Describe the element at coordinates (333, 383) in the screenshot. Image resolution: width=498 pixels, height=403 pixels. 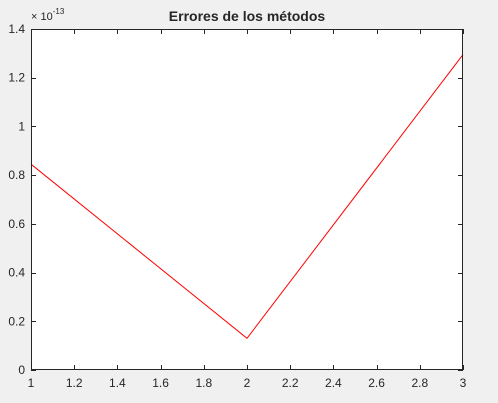
I see `x-tick-label: 2.4` at that location.